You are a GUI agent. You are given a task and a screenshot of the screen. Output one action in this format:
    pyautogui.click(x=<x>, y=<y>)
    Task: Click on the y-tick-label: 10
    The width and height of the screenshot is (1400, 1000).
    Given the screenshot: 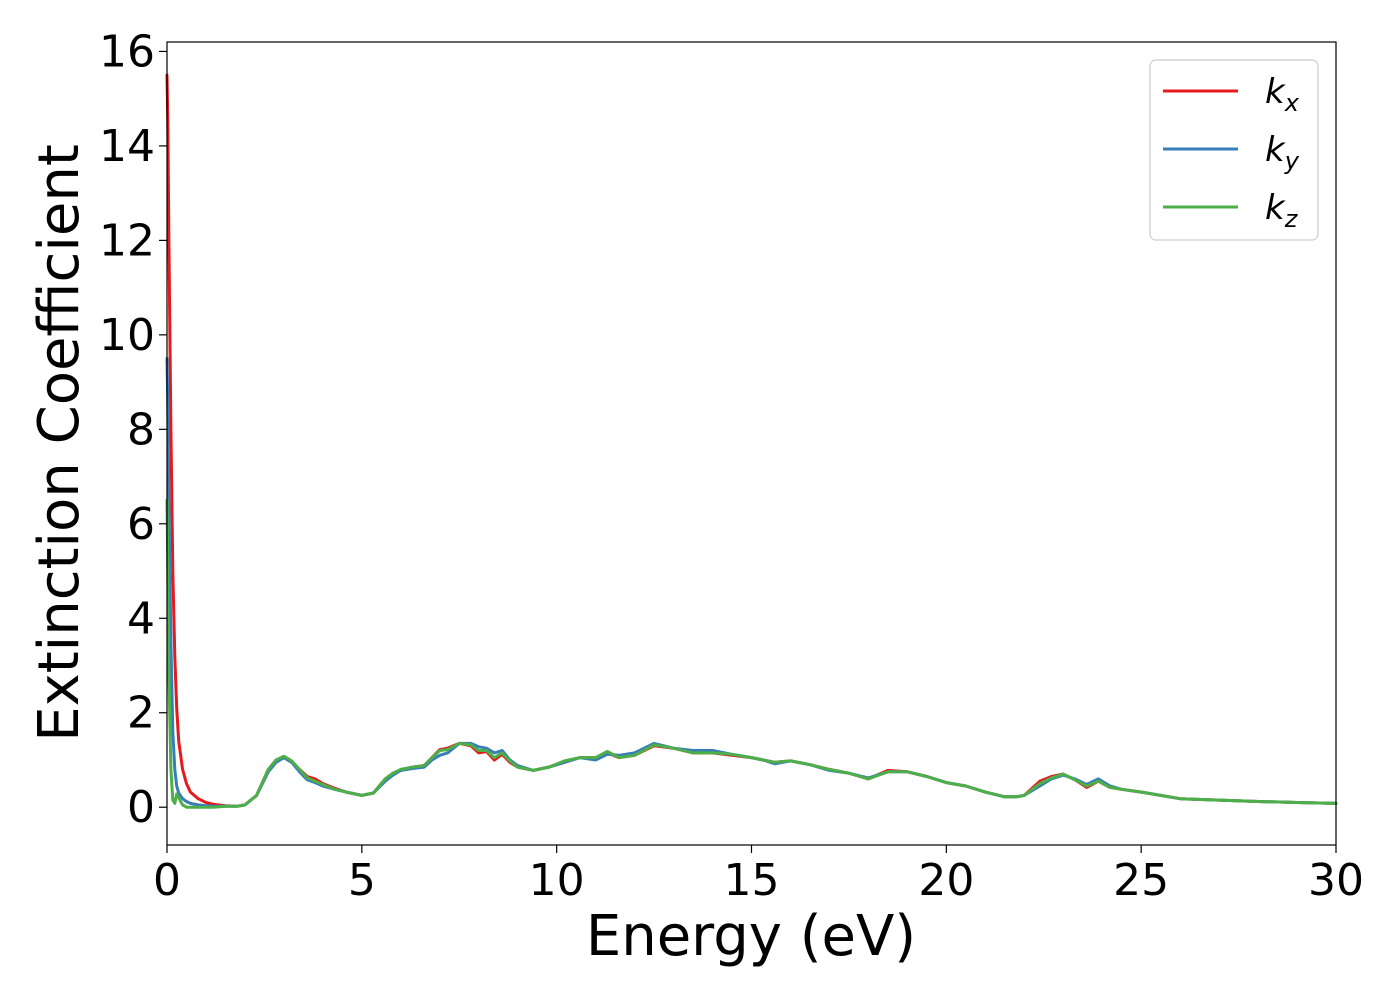 What is the action you would take?
    pyautogui.click(x=127, y=335)
    